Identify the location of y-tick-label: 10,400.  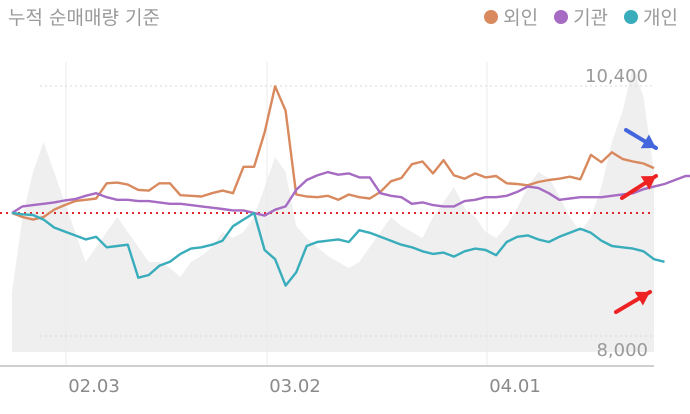
(616, 76).